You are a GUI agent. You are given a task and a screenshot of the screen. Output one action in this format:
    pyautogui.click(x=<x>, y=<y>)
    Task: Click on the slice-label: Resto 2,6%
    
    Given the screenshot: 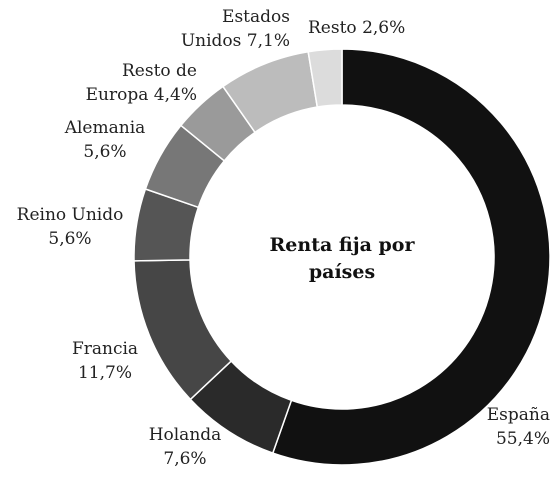 What is the action you would take?
    pyautogui.click(x=368, y=28)
    